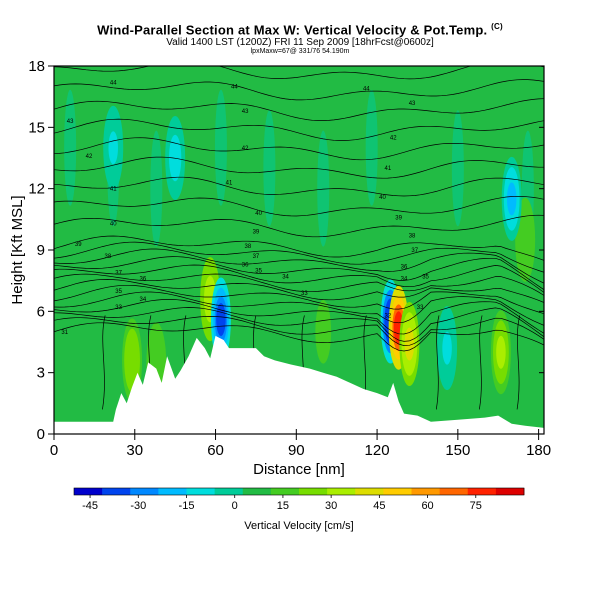 The height and width of the screenshot is (600, 600). What do you see at coordinates (377, 450) in the screenshot?
I see `x-tick-label: 120` at bounding box center [377, 450].